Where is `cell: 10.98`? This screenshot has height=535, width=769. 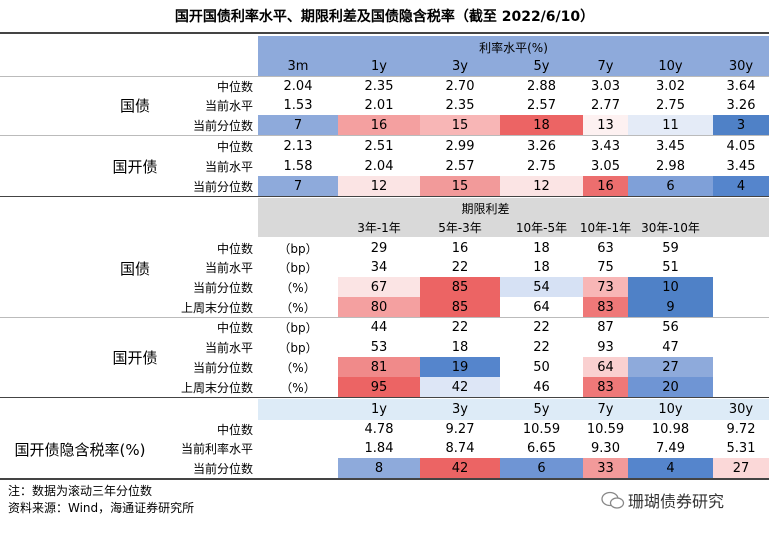 cell: 10.98 is located at coordinates (670, 429).